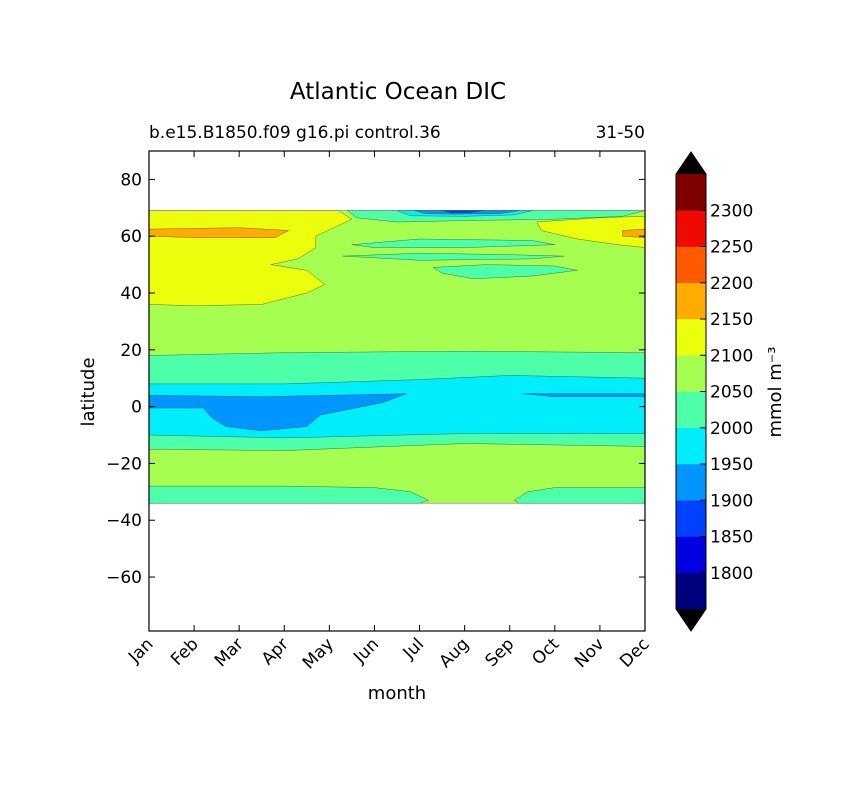  I want to click on colorbar-tick-label: 2300, so click(731, 211).